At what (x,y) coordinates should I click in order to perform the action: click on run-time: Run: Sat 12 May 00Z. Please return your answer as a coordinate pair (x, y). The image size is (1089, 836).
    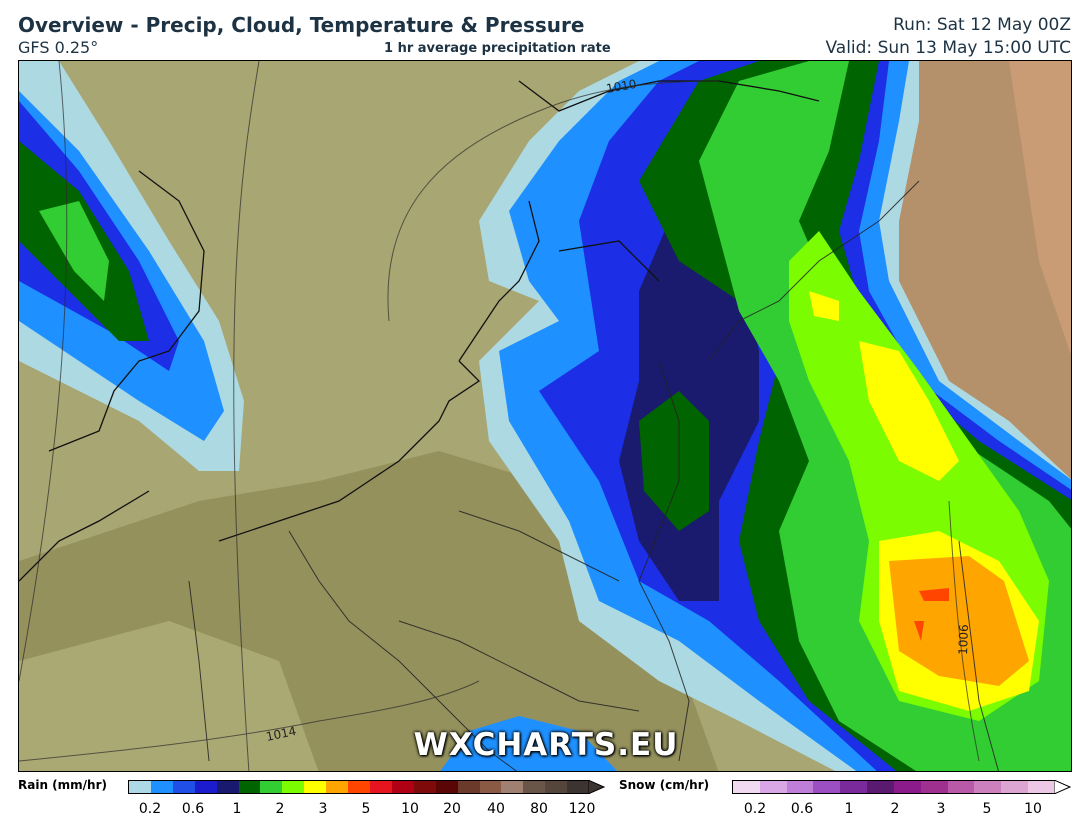
    Looking at the image, I should click on (982, 25).